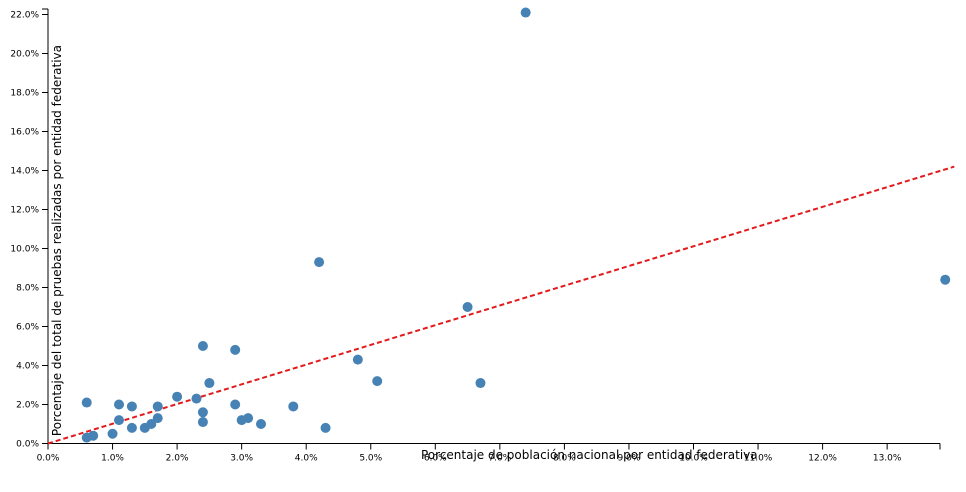 Image resolution: width=966 pixels, height=492 pixels. What do you see at coordinates (24, 55) in the screenshot?
I see `y-tick-label: 20.0%` at bounding box center [24, 55].